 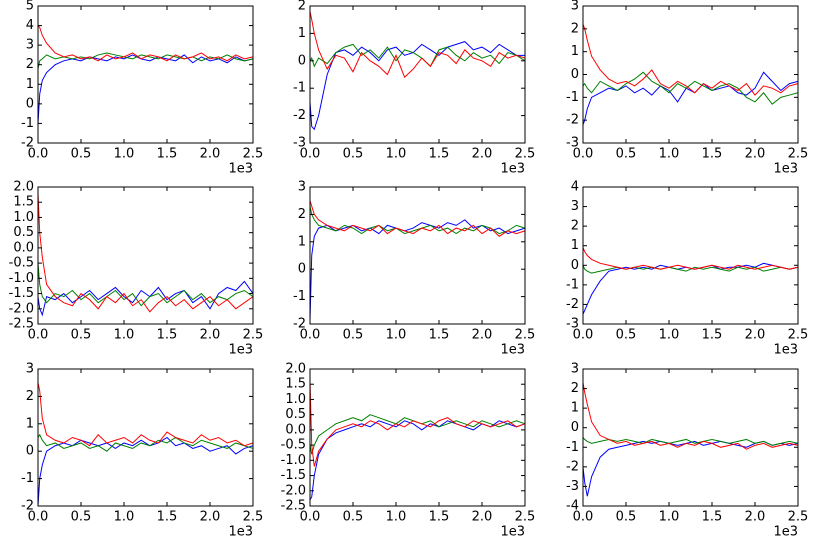 I want to click on y-tick-label: 1.0, so click(x=295, y=399).